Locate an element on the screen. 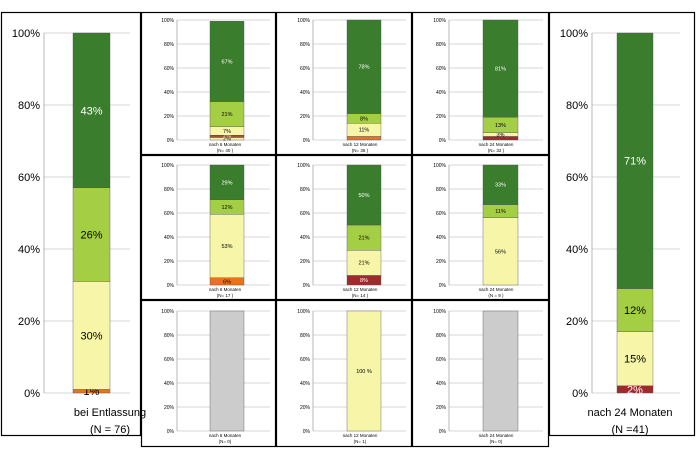  x-category-label: bei Entlassung is located at coordinates (110, 413).